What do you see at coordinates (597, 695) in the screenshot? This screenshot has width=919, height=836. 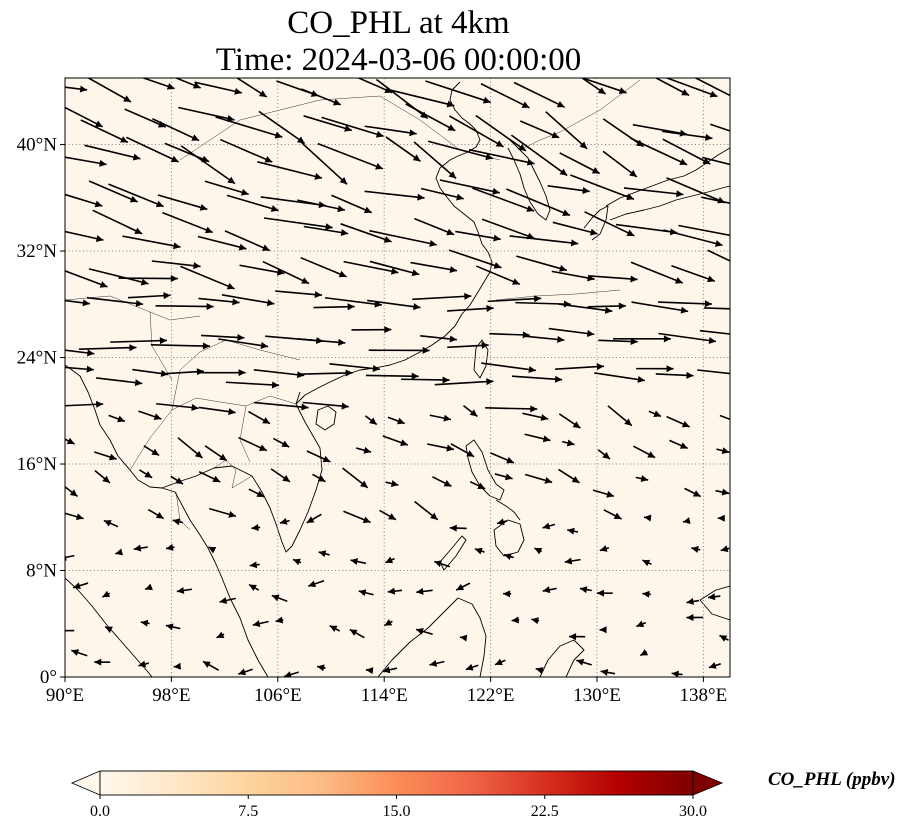 I see `x-tick-label: 130°E` at bounding box center [597, 695].